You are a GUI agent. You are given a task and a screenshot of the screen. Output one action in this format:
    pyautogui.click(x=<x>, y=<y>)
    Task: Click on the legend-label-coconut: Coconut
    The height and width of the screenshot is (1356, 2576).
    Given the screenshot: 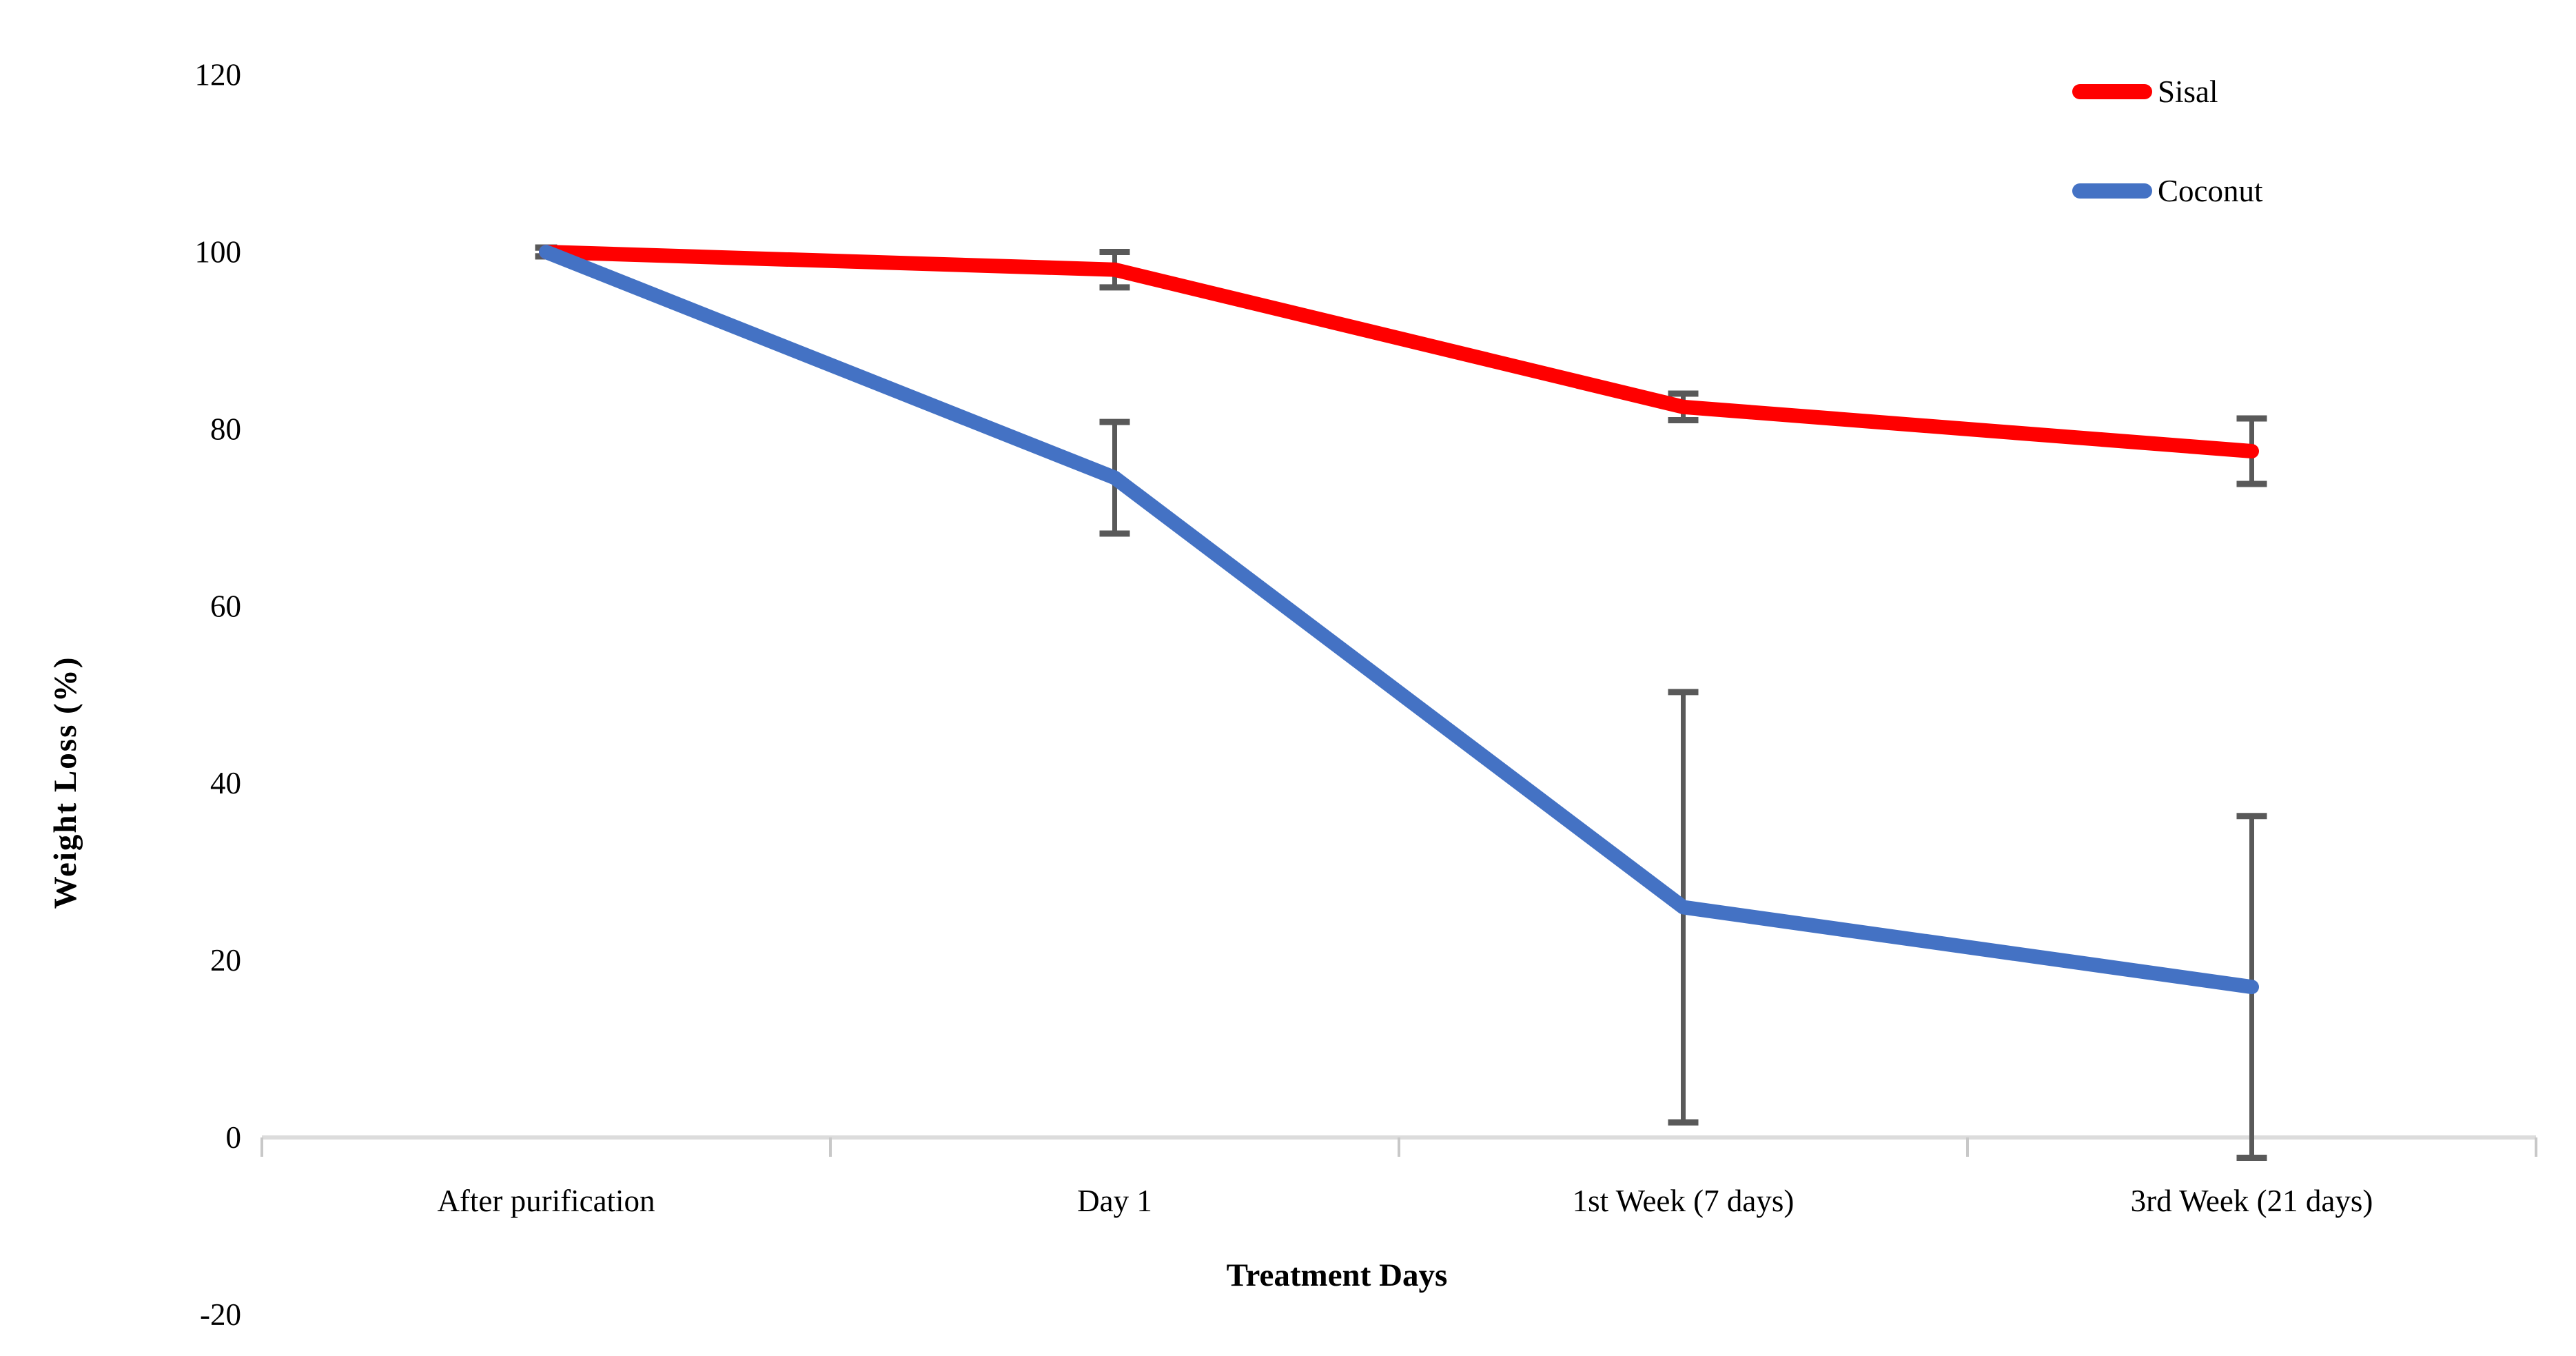 What is the action you would take?
    pyautogui.click(x=2210, y=191)
    